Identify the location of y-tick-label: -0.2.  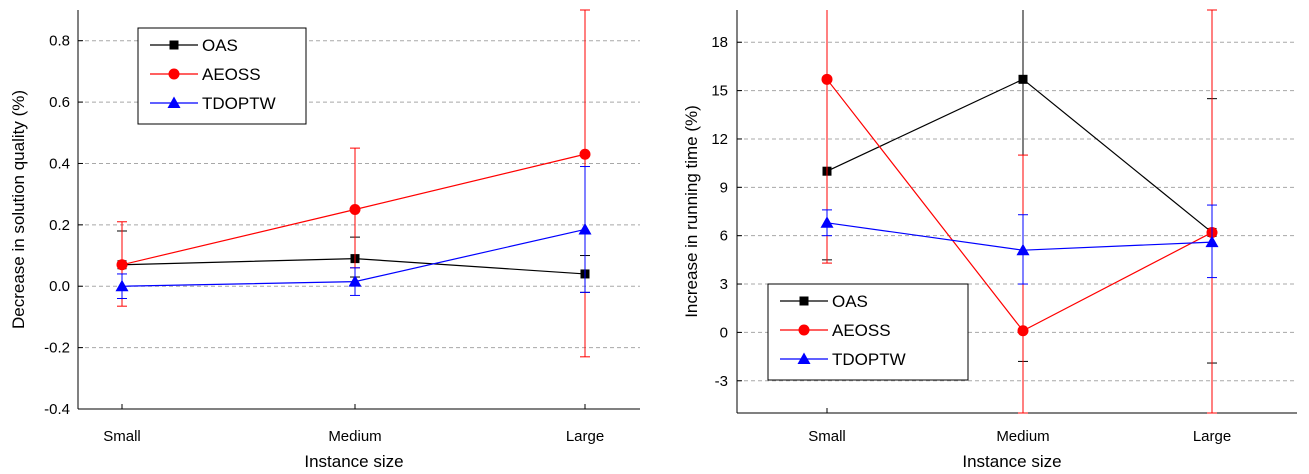
(57, 348).